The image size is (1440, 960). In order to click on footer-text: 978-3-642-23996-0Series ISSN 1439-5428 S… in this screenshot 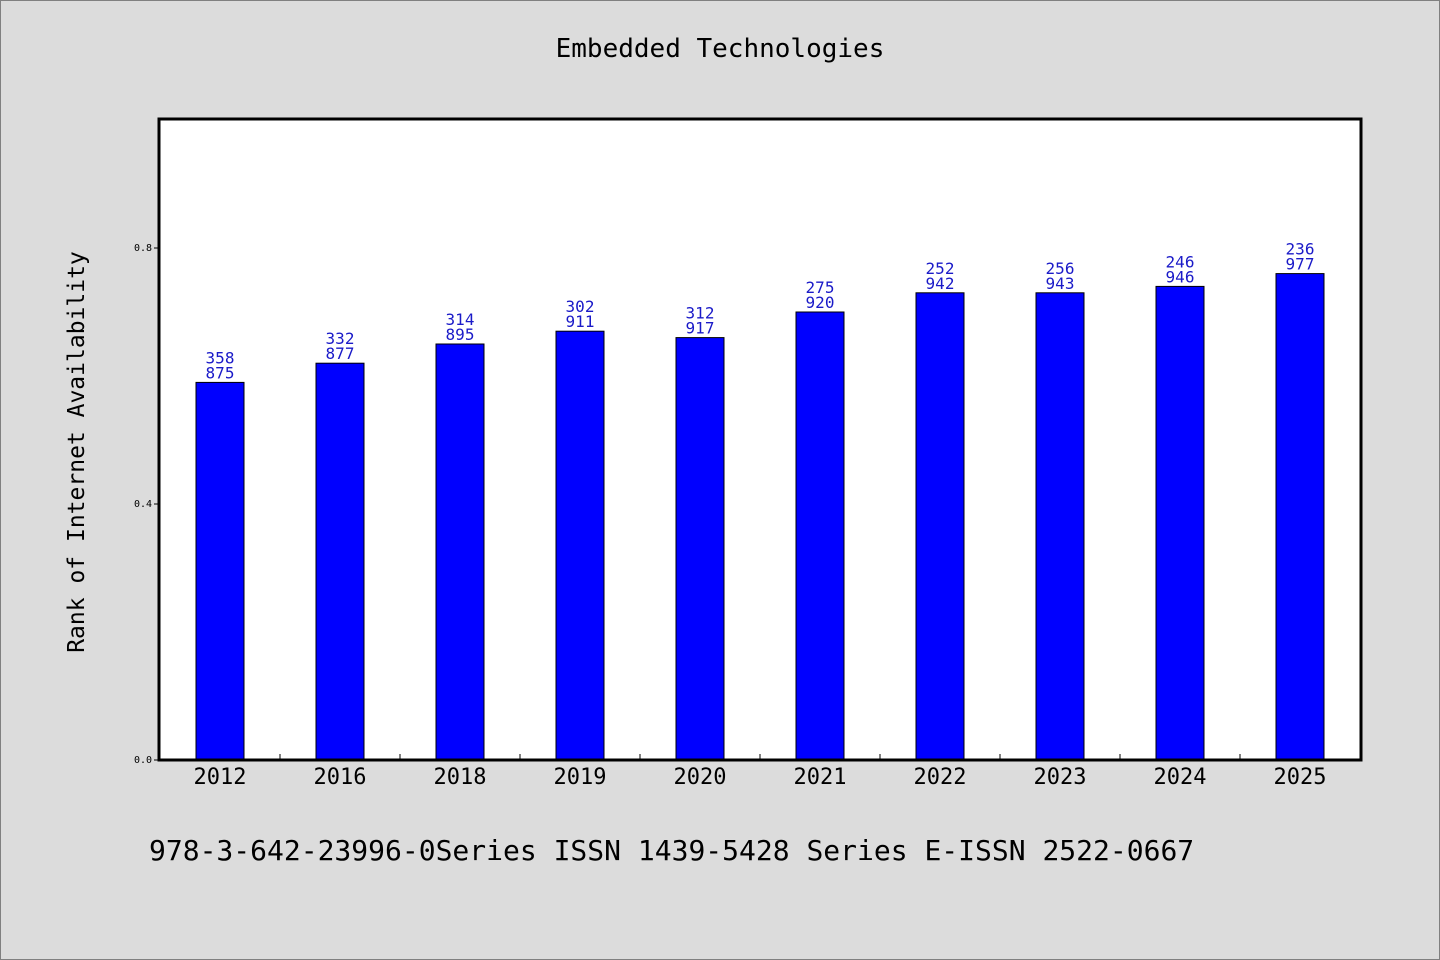, I will do `click(672, 850)`.